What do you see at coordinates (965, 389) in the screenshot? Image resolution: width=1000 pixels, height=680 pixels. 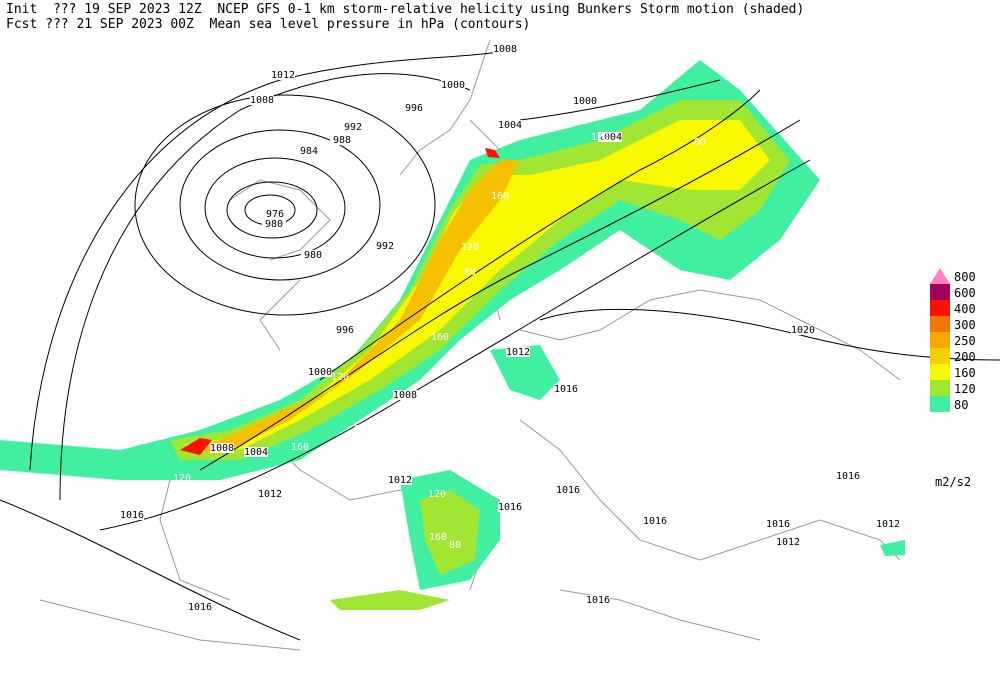 I see `legend-label: 120` at bounding box center [965, 389].